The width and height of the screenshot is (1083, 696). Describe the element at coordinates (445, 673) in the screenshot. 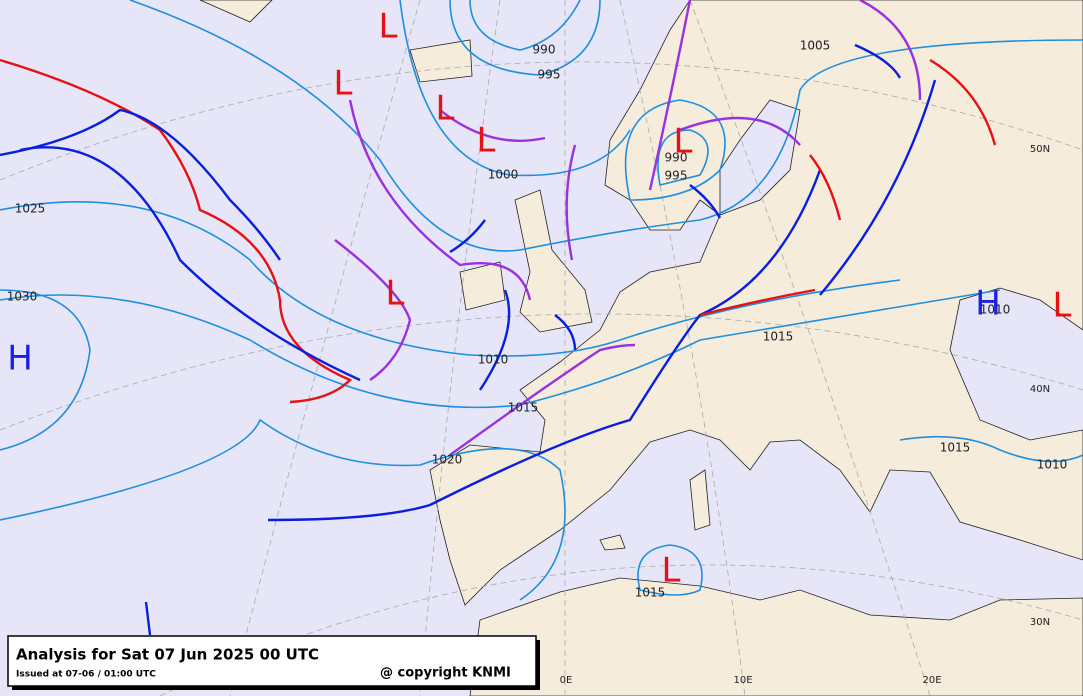

I see `copyright: @ copyright KNMI` at that location.